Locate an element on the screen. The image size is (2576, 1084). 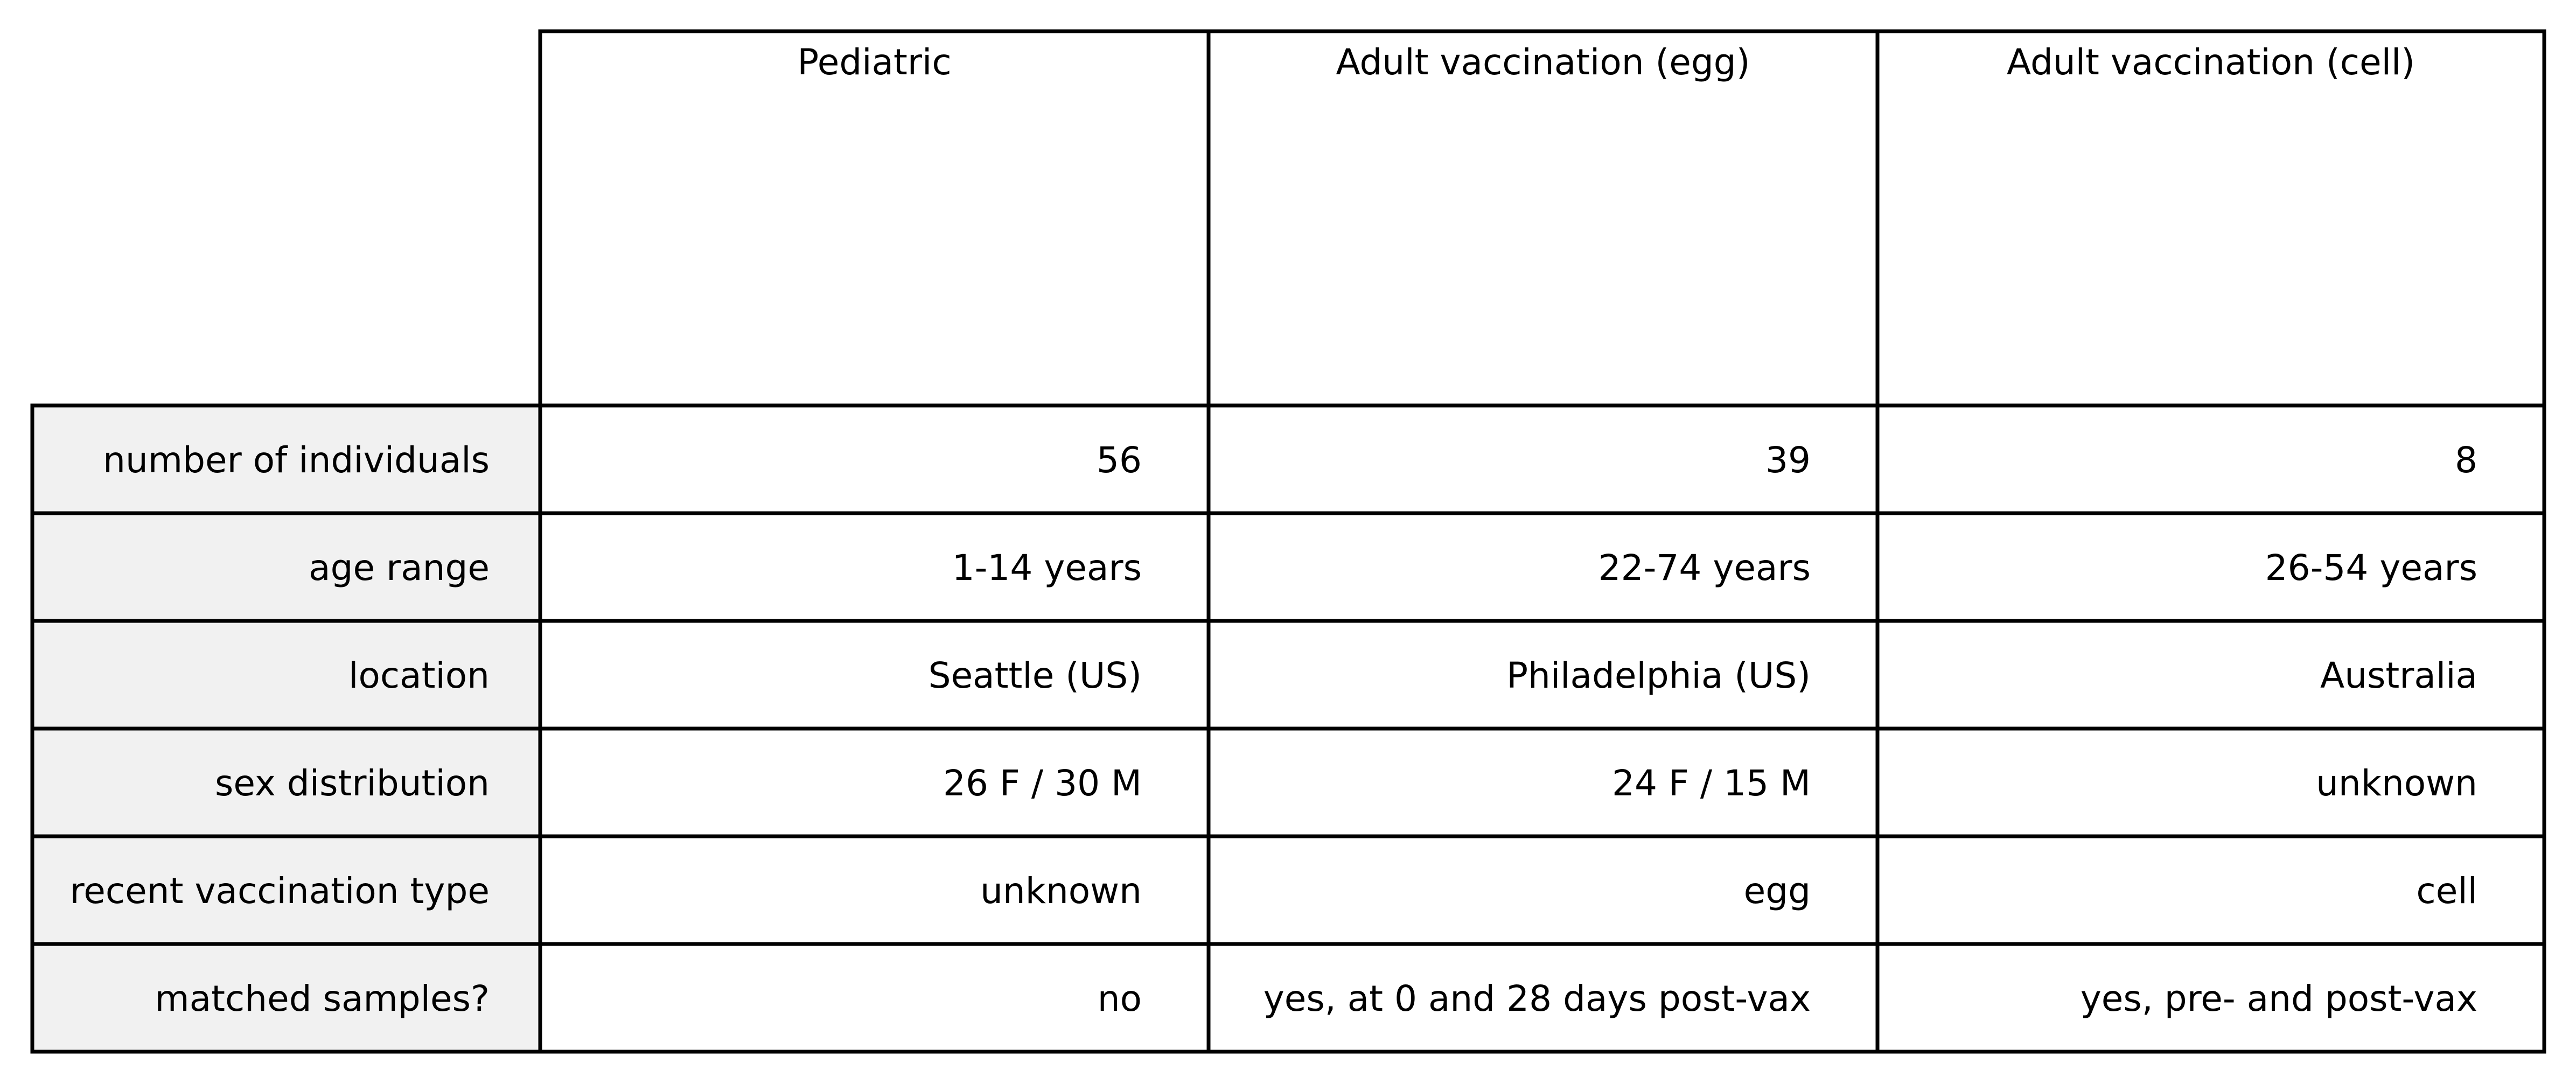
cell-value: yes, at 0 and 28 days post-vax is located at coordinates (1537, 998).